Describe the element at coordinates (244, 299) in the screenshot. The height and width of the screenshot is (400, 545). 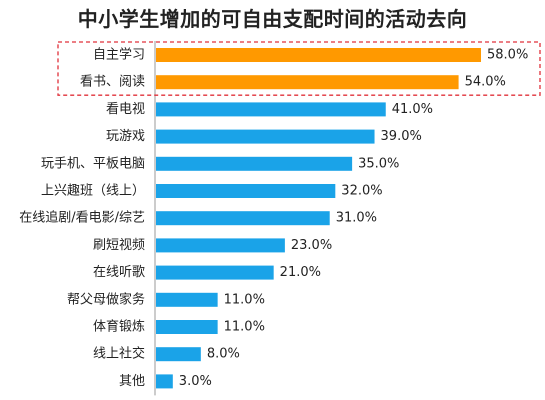
I see `value-label-10: 11.0%` at that location.